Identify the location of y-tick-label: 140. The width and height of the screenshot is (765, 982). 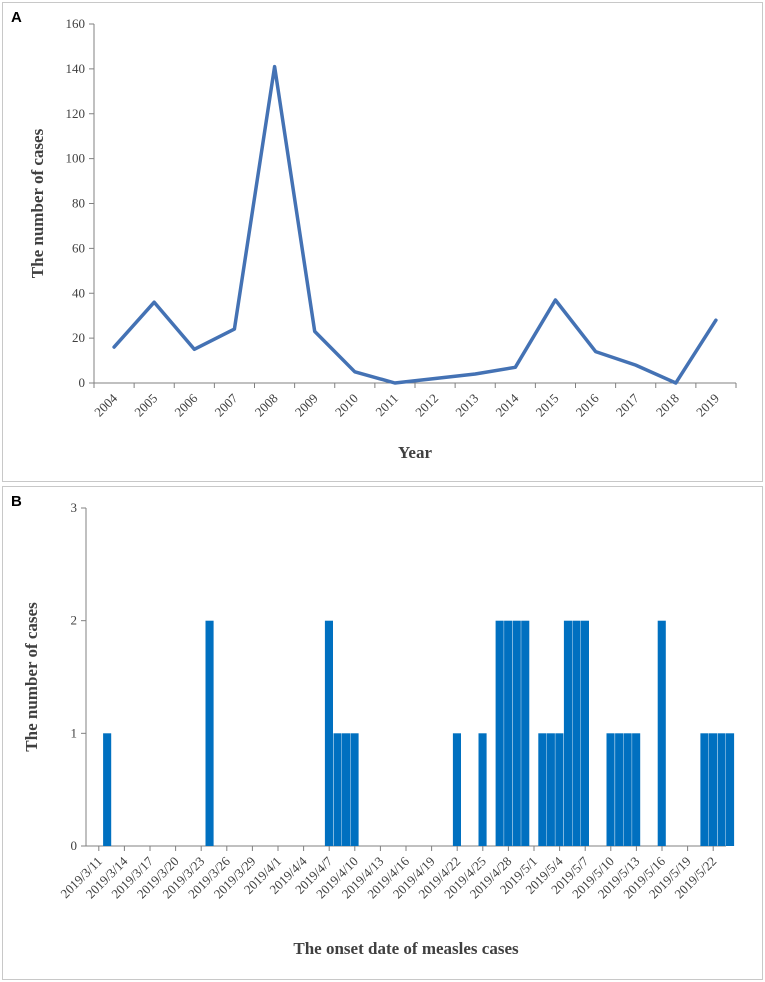
(76, 68).